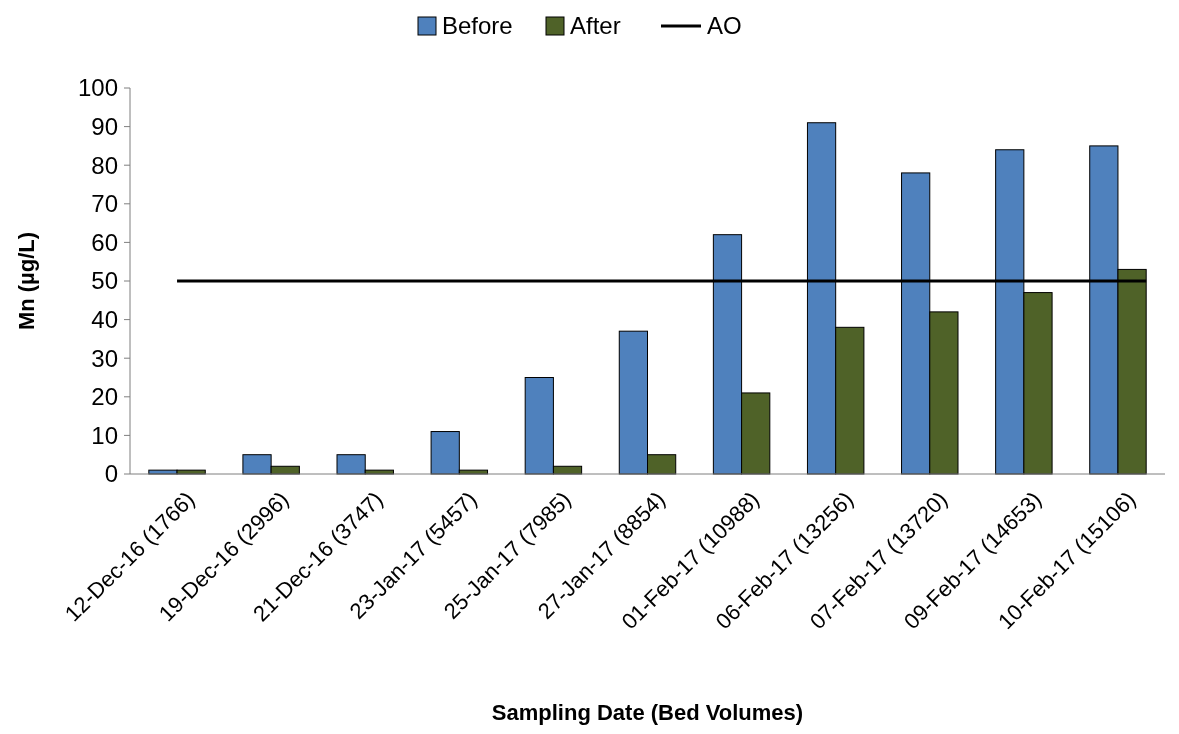 This screenshot has width=1179, height=734. I want to click on y-tick-label: 100, so click(97, 88).